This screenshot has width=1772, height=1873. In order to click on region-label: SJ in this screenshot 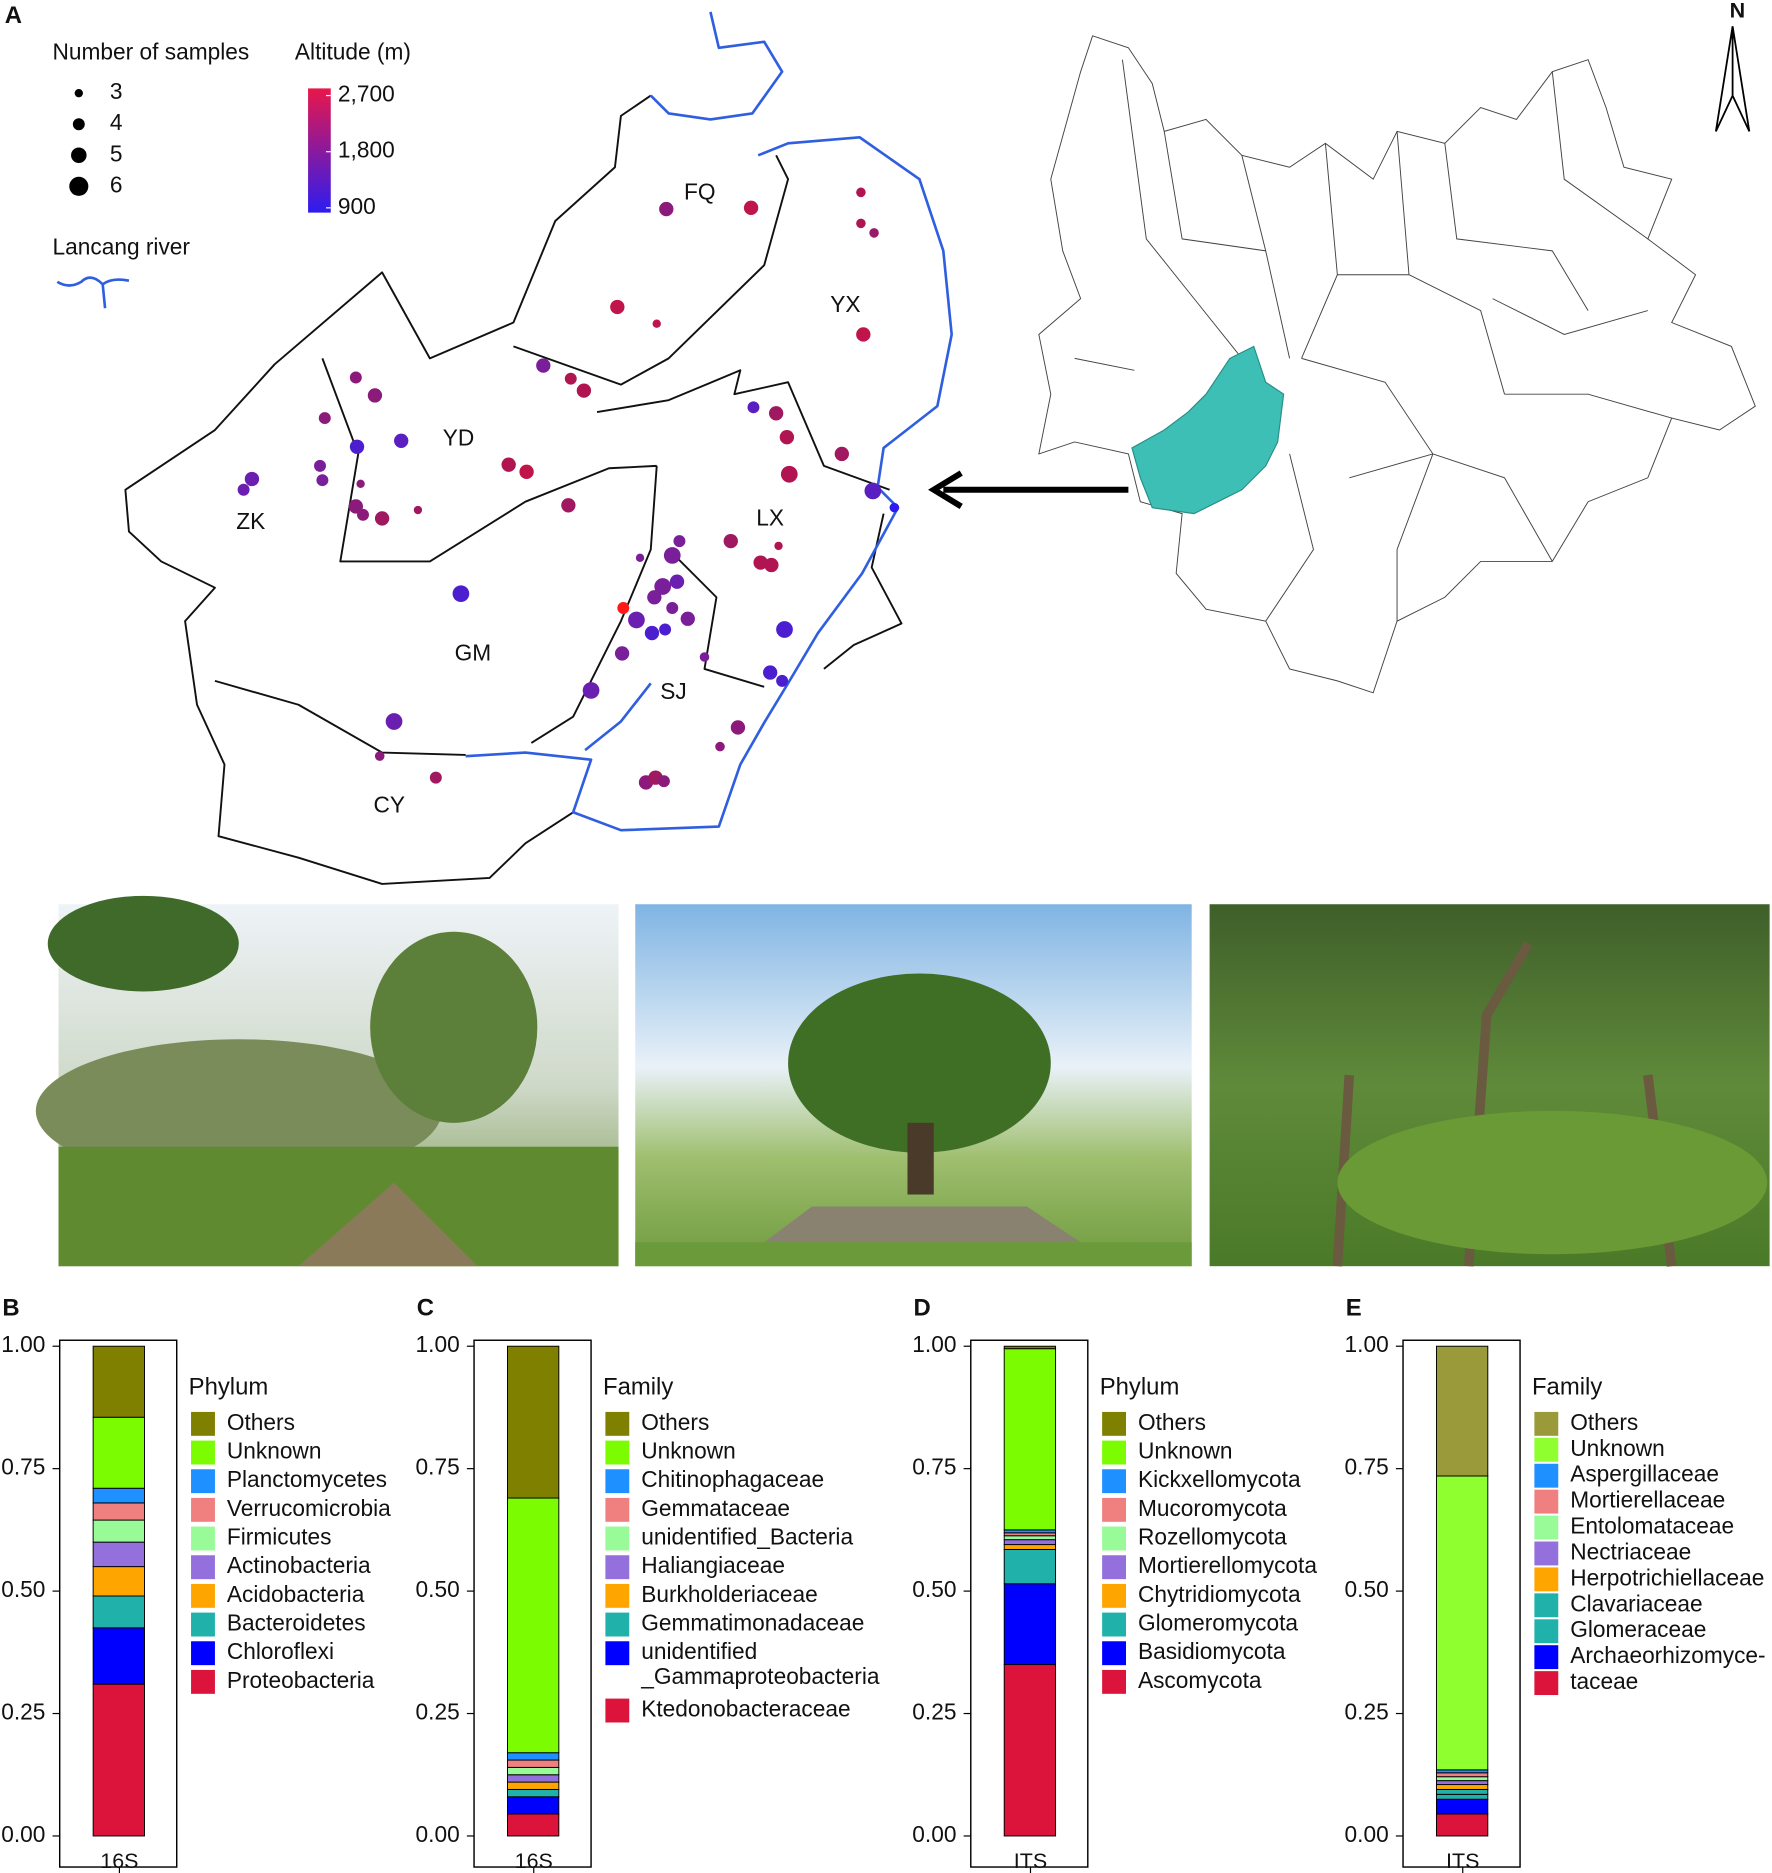, I will do `click(673, 691)`.